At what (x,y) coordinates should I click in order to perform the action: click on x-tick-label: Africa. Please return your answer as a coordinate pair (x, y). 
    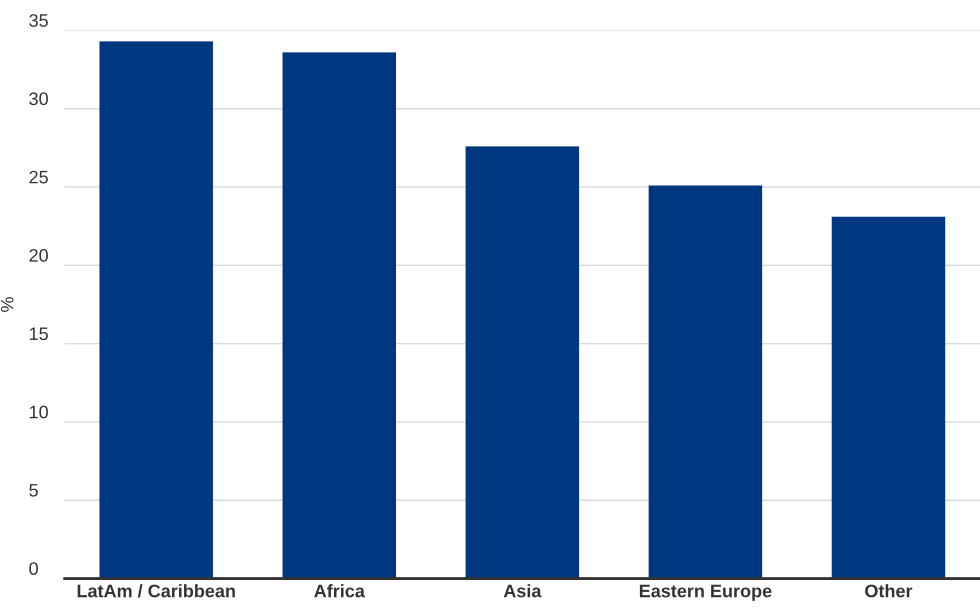
    Looking at the image, I should click on (339, 591).